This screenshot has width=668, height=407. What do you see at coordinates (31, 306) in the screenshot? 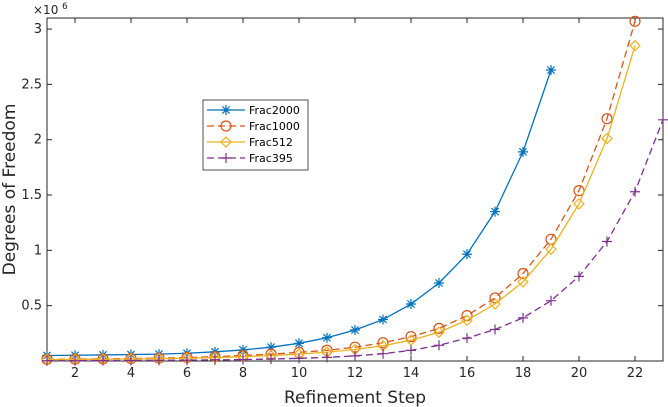
I see `y-tick-label: 0.5` at bounding box center [31, 306].